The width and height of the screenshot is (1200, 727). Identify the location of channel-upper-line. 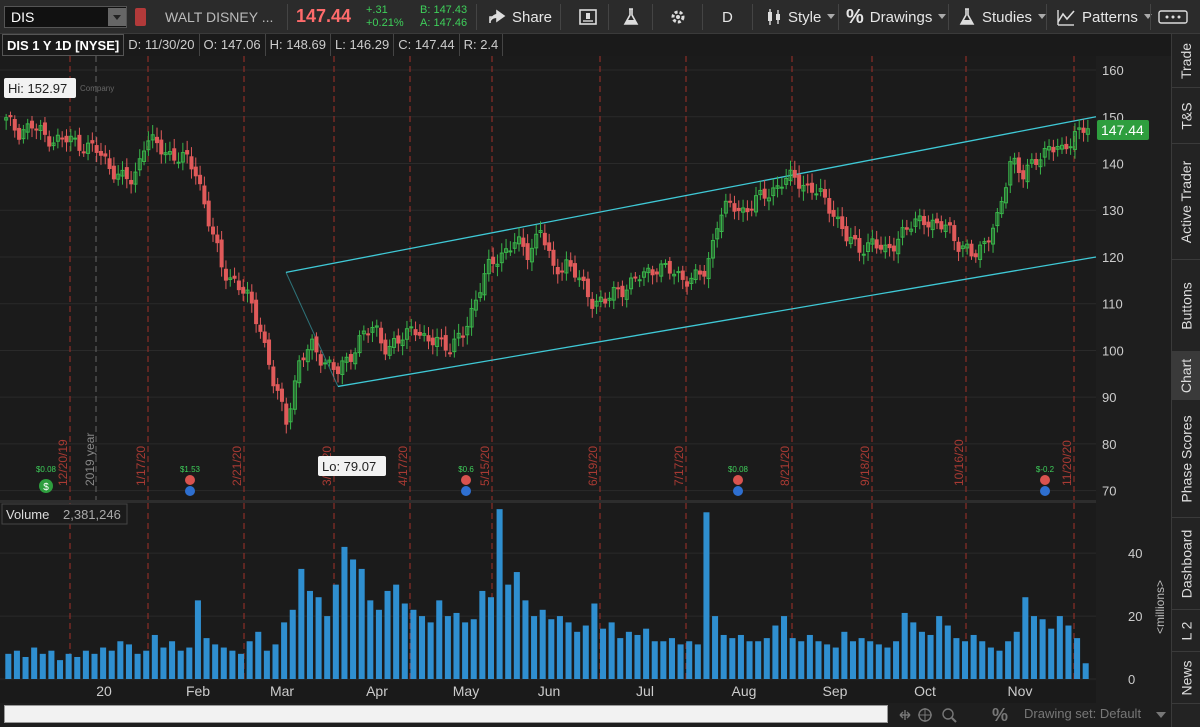
(691, 195).